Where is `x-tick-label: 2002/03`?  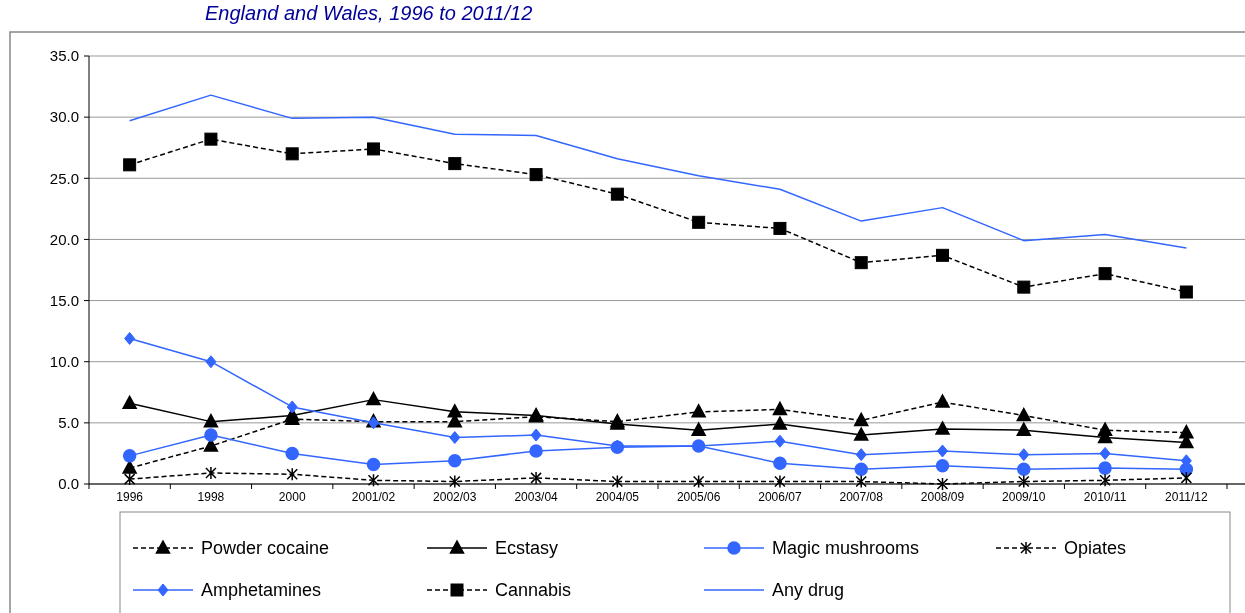 x-tick-label: 2002/03 is located at coordinates (455, 497).